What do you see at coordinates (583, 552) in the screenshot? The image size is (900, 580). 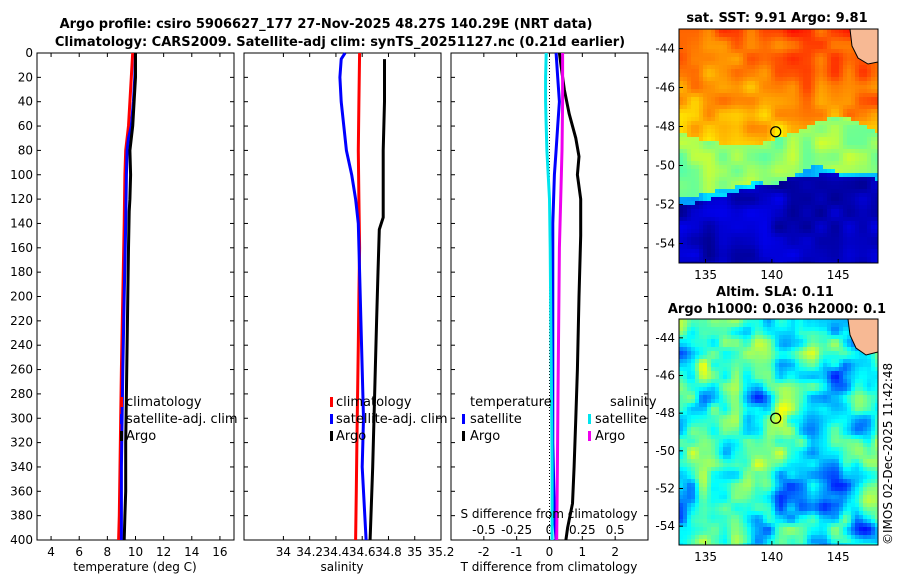 I see `x-tick-label: 1` at bounding box center [583, 552].